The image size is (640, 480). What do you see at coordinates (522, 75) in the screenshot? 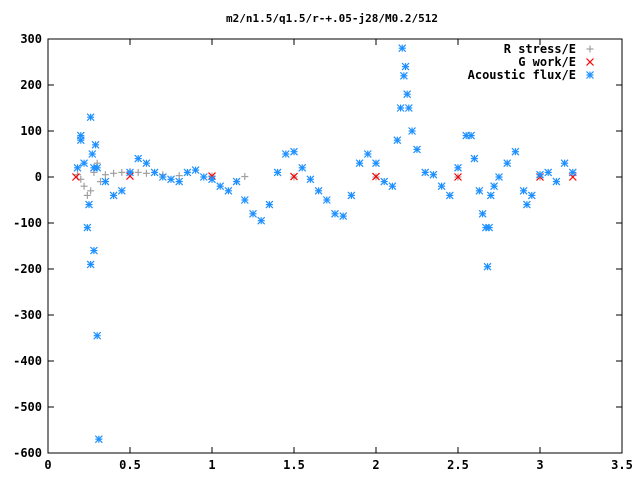
I see `legend-label: Acoustic flux/E` at bounding box center [522, 75].